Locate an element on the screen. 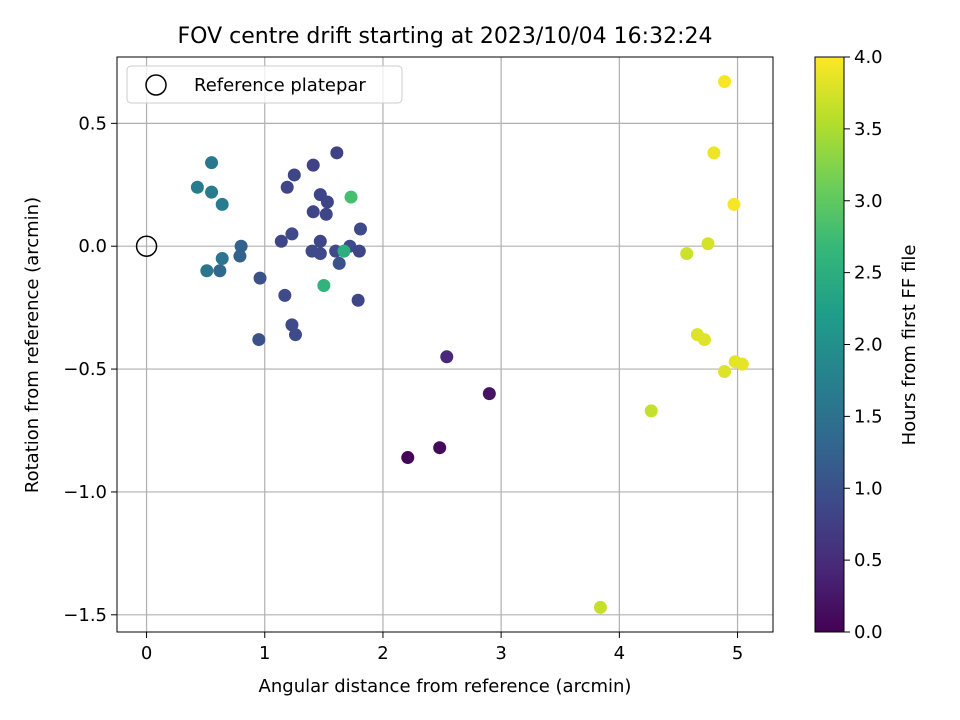 This screenshot has width=960, height=720. y-tick-label: −1.5 is located at coordinates (85, 615).